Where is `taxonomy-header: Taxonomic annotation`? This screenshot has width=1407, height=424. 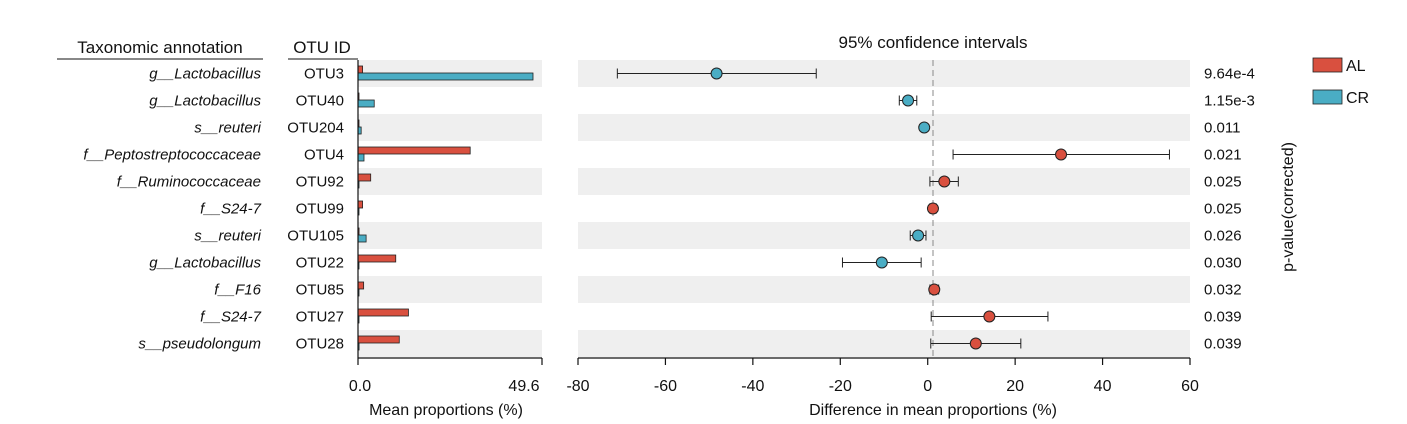 taxonomy-header: Taxonomic annotation is located at coordinates (159, 47).